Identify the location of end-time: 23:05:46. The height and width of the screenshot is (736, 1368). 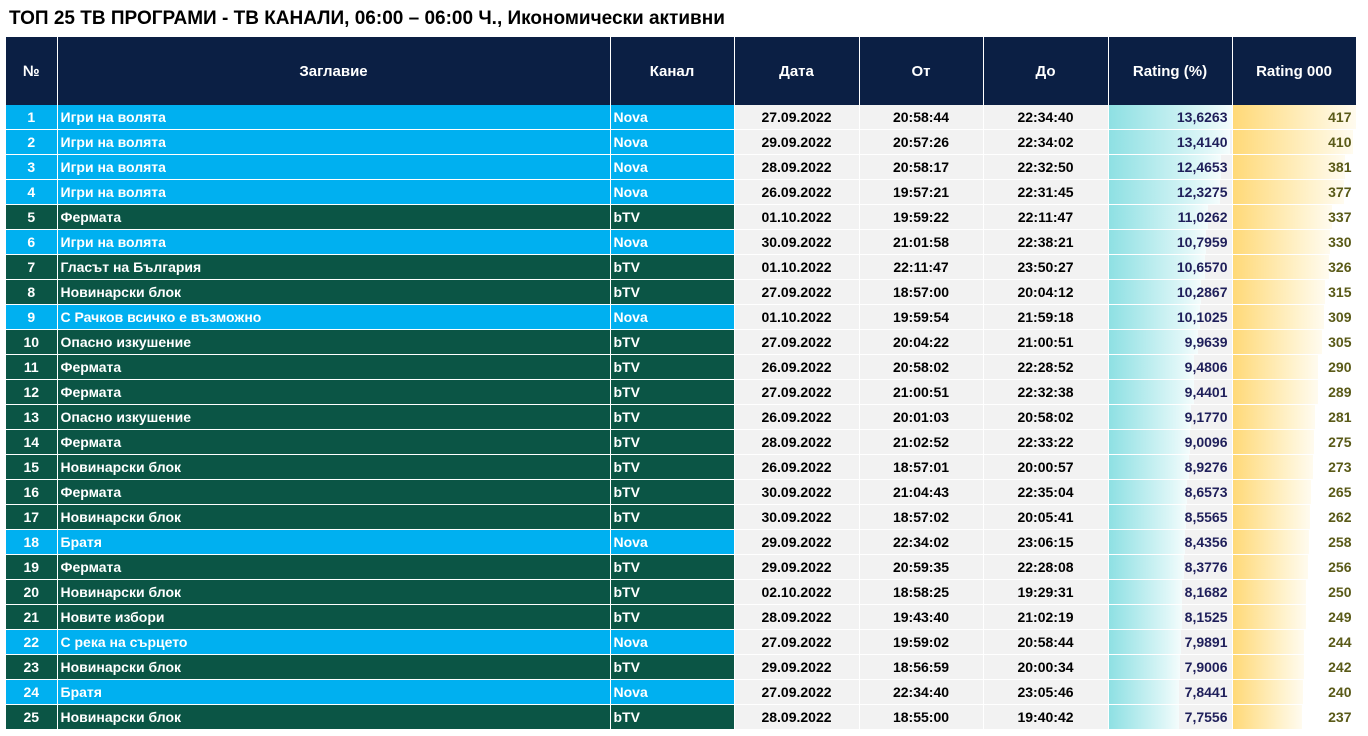
(1046, 692).